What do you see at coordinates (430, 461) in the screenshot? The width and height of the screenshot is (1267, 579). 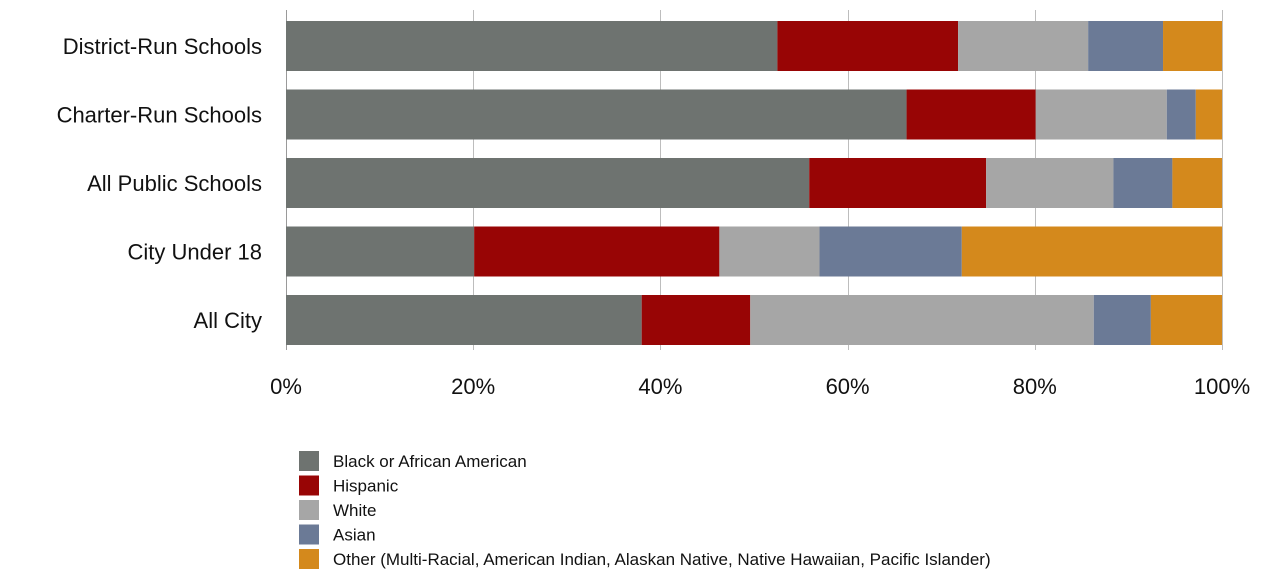 I see `legend-label: Black or African American` at bounding box center [430, 461].